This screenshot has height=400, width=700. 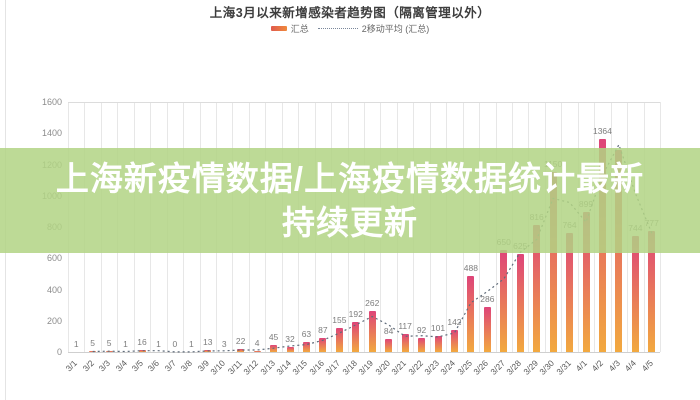 I want to click on y-axis-tick-label: 200, so click(x=54, y=320).